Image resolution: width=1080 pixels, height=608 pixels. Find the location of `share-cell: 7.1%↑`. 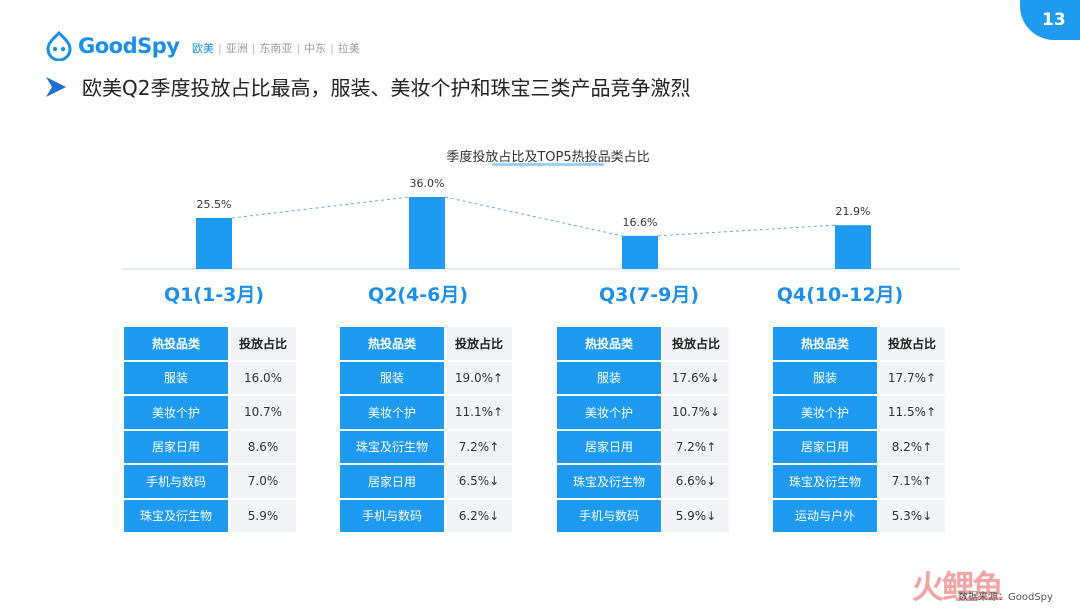

share-cell: 7.1%↑ is located at coordinates (912, 481).